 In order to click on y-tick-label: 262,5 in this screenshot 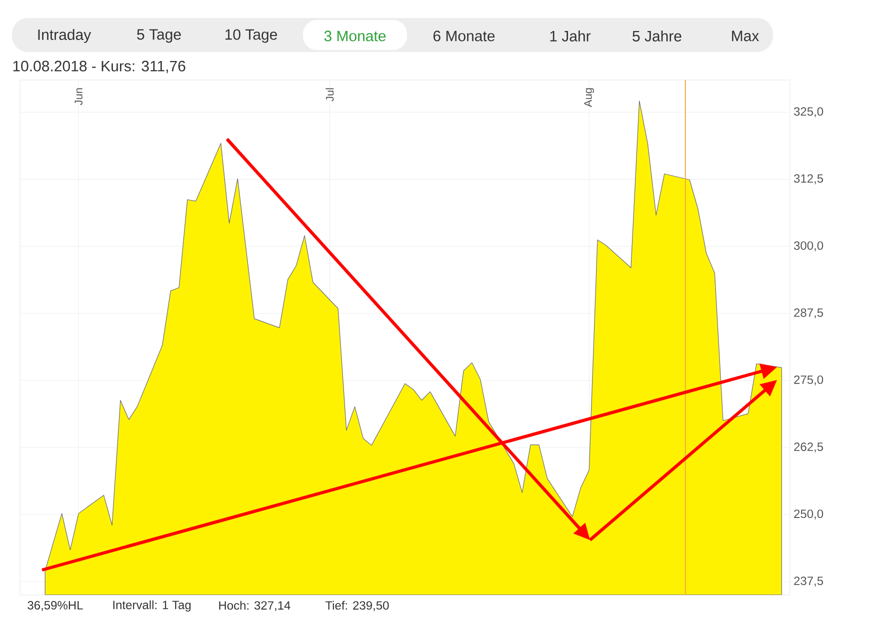, I will do `click(809, 447)`.